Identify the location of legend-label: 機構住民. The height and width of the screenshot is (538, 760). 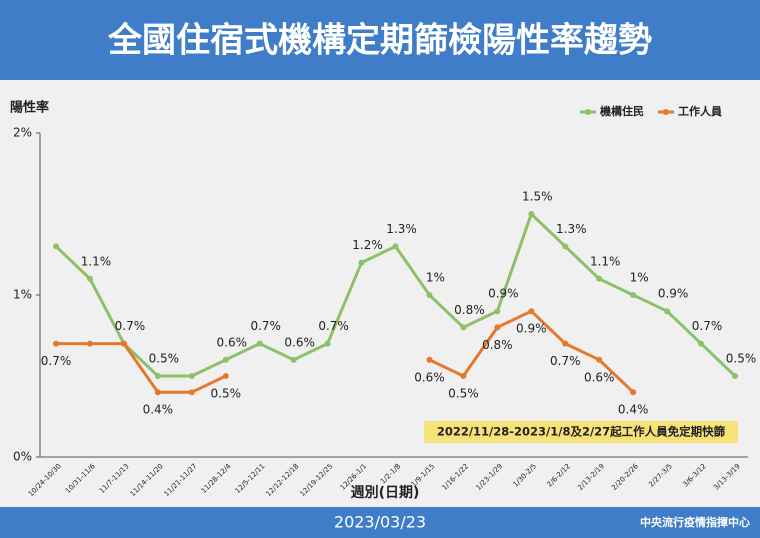
(622, 111).